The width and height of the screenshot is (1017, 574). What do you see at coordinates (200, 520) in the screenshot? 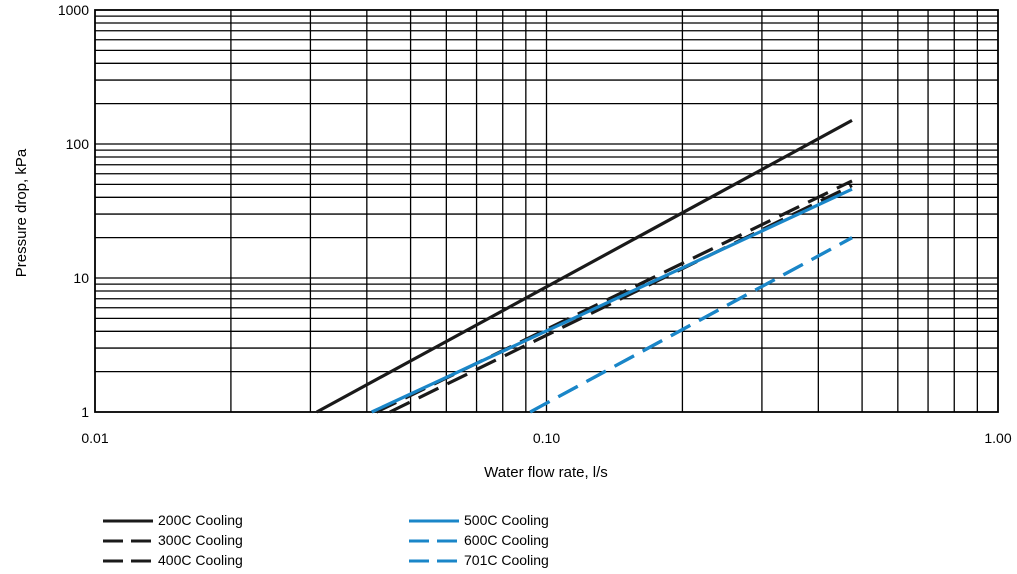
I see `legend-label: 200C Cooling` at bounding box center [200, 520].